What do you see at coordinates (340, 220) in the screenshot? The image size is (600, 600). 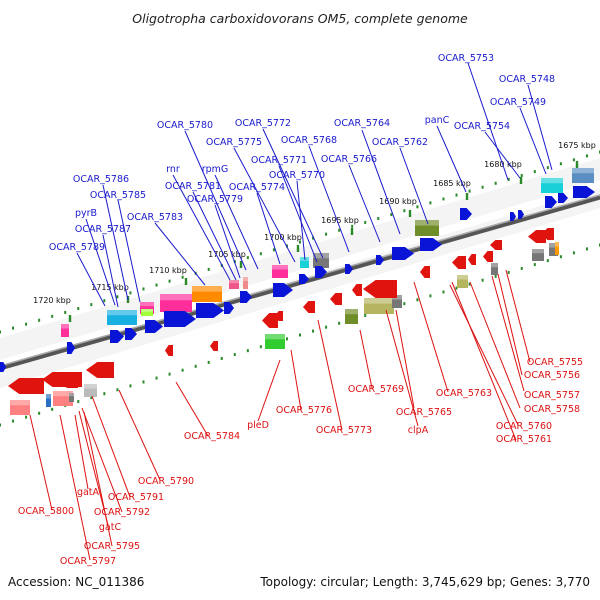 I see `scale-label: 1695 kbp` at bounding box center [340, 220].